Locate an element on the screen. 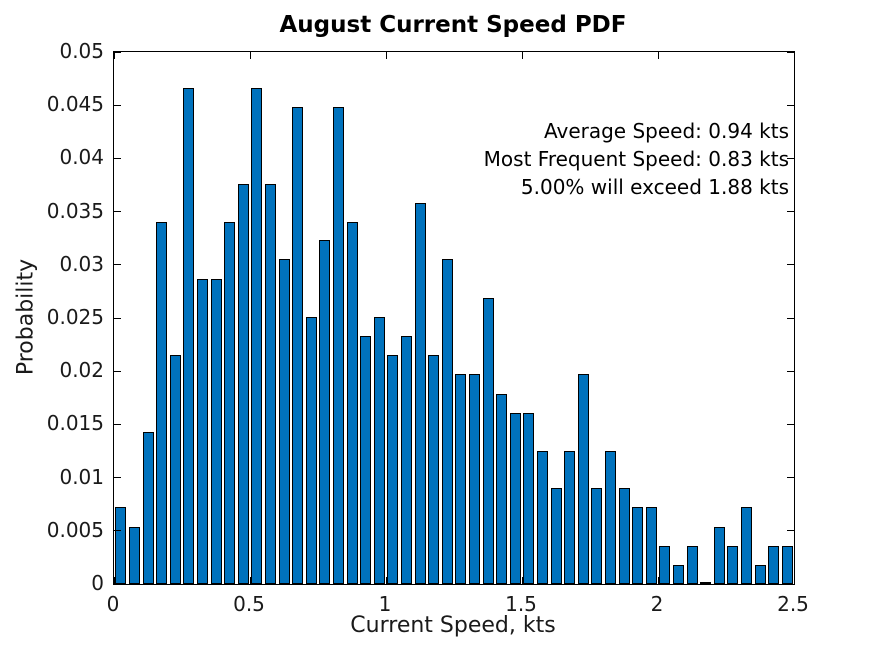 The width and height of the screenshot is (875, 656). chart-title: August Current Speed PDF is located at coordinates (453, 25).